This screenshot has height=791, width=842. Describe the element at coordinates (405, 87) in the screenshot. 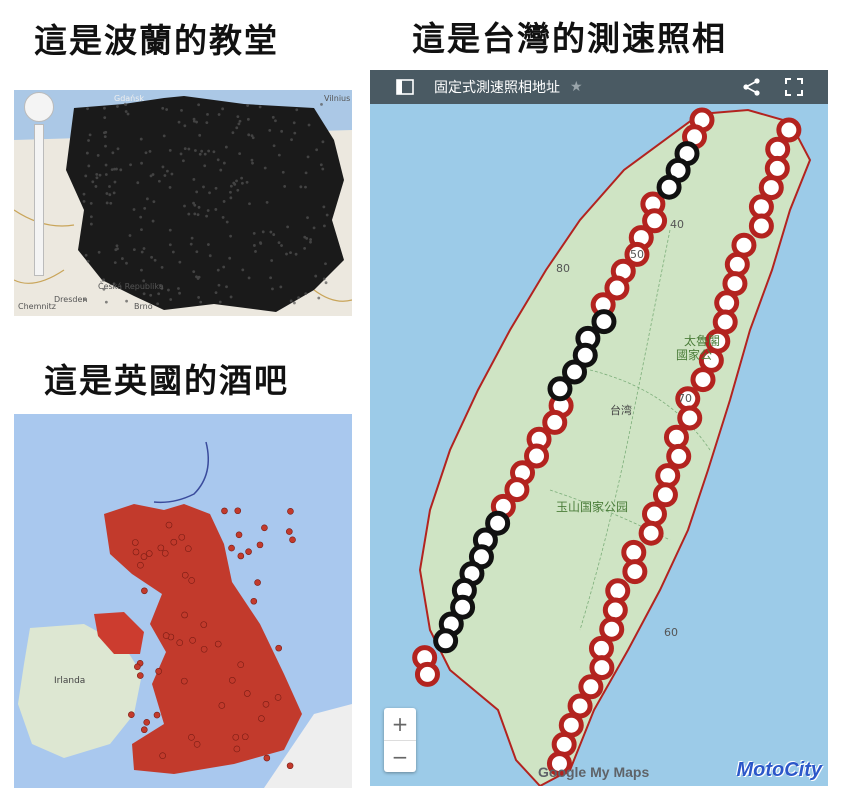

I see `sidebar-toggle-icon` at that location.